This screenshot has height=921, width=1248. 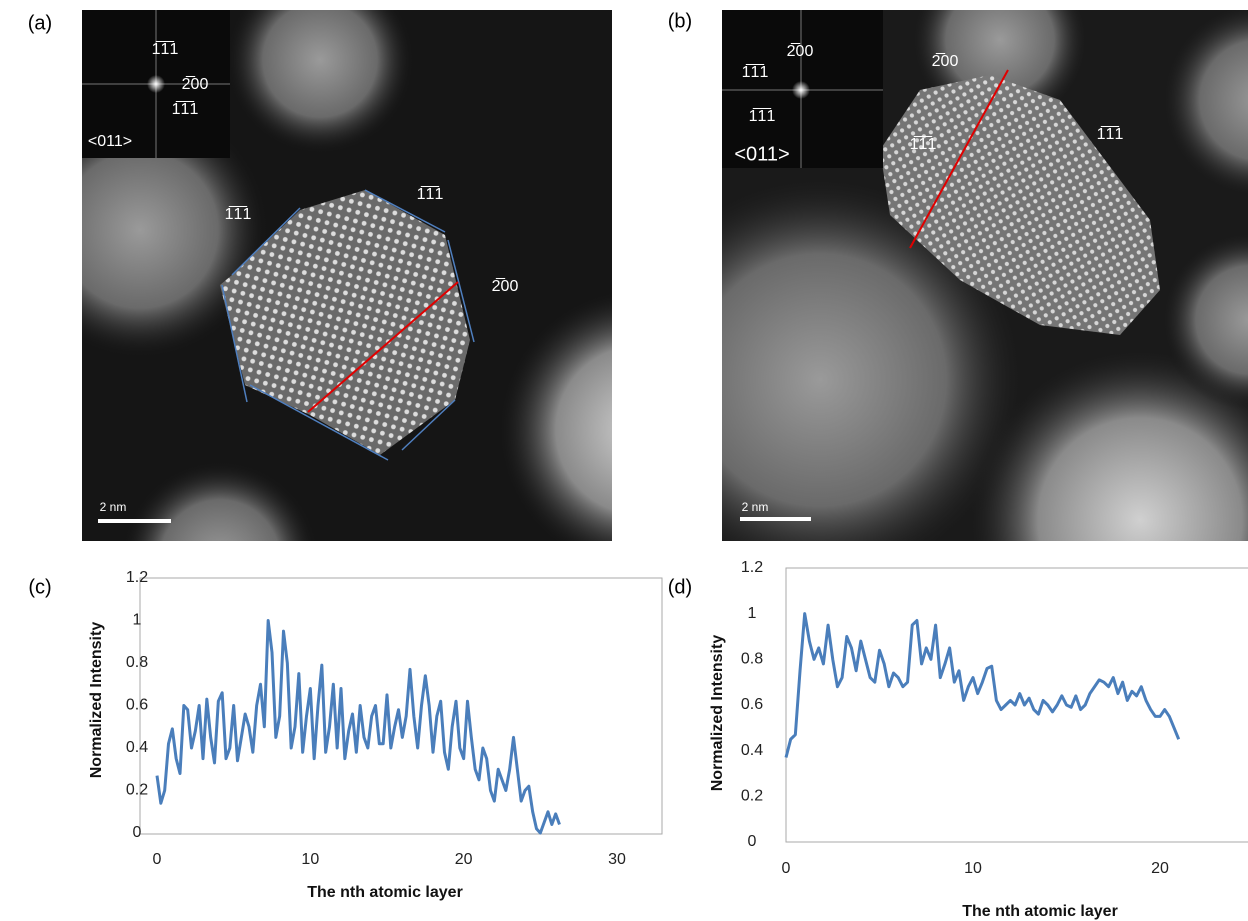 I want to click on x-tick-label: 30, so click(x=617, y=859).